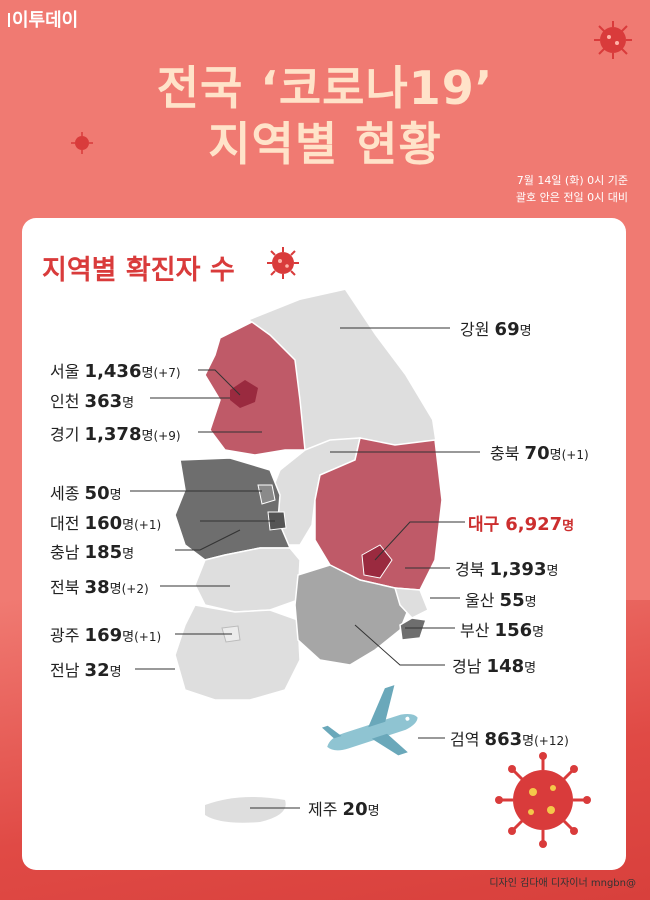  I want to click on label-chungbuk: 충북 70명(+1), so click(539, 453).